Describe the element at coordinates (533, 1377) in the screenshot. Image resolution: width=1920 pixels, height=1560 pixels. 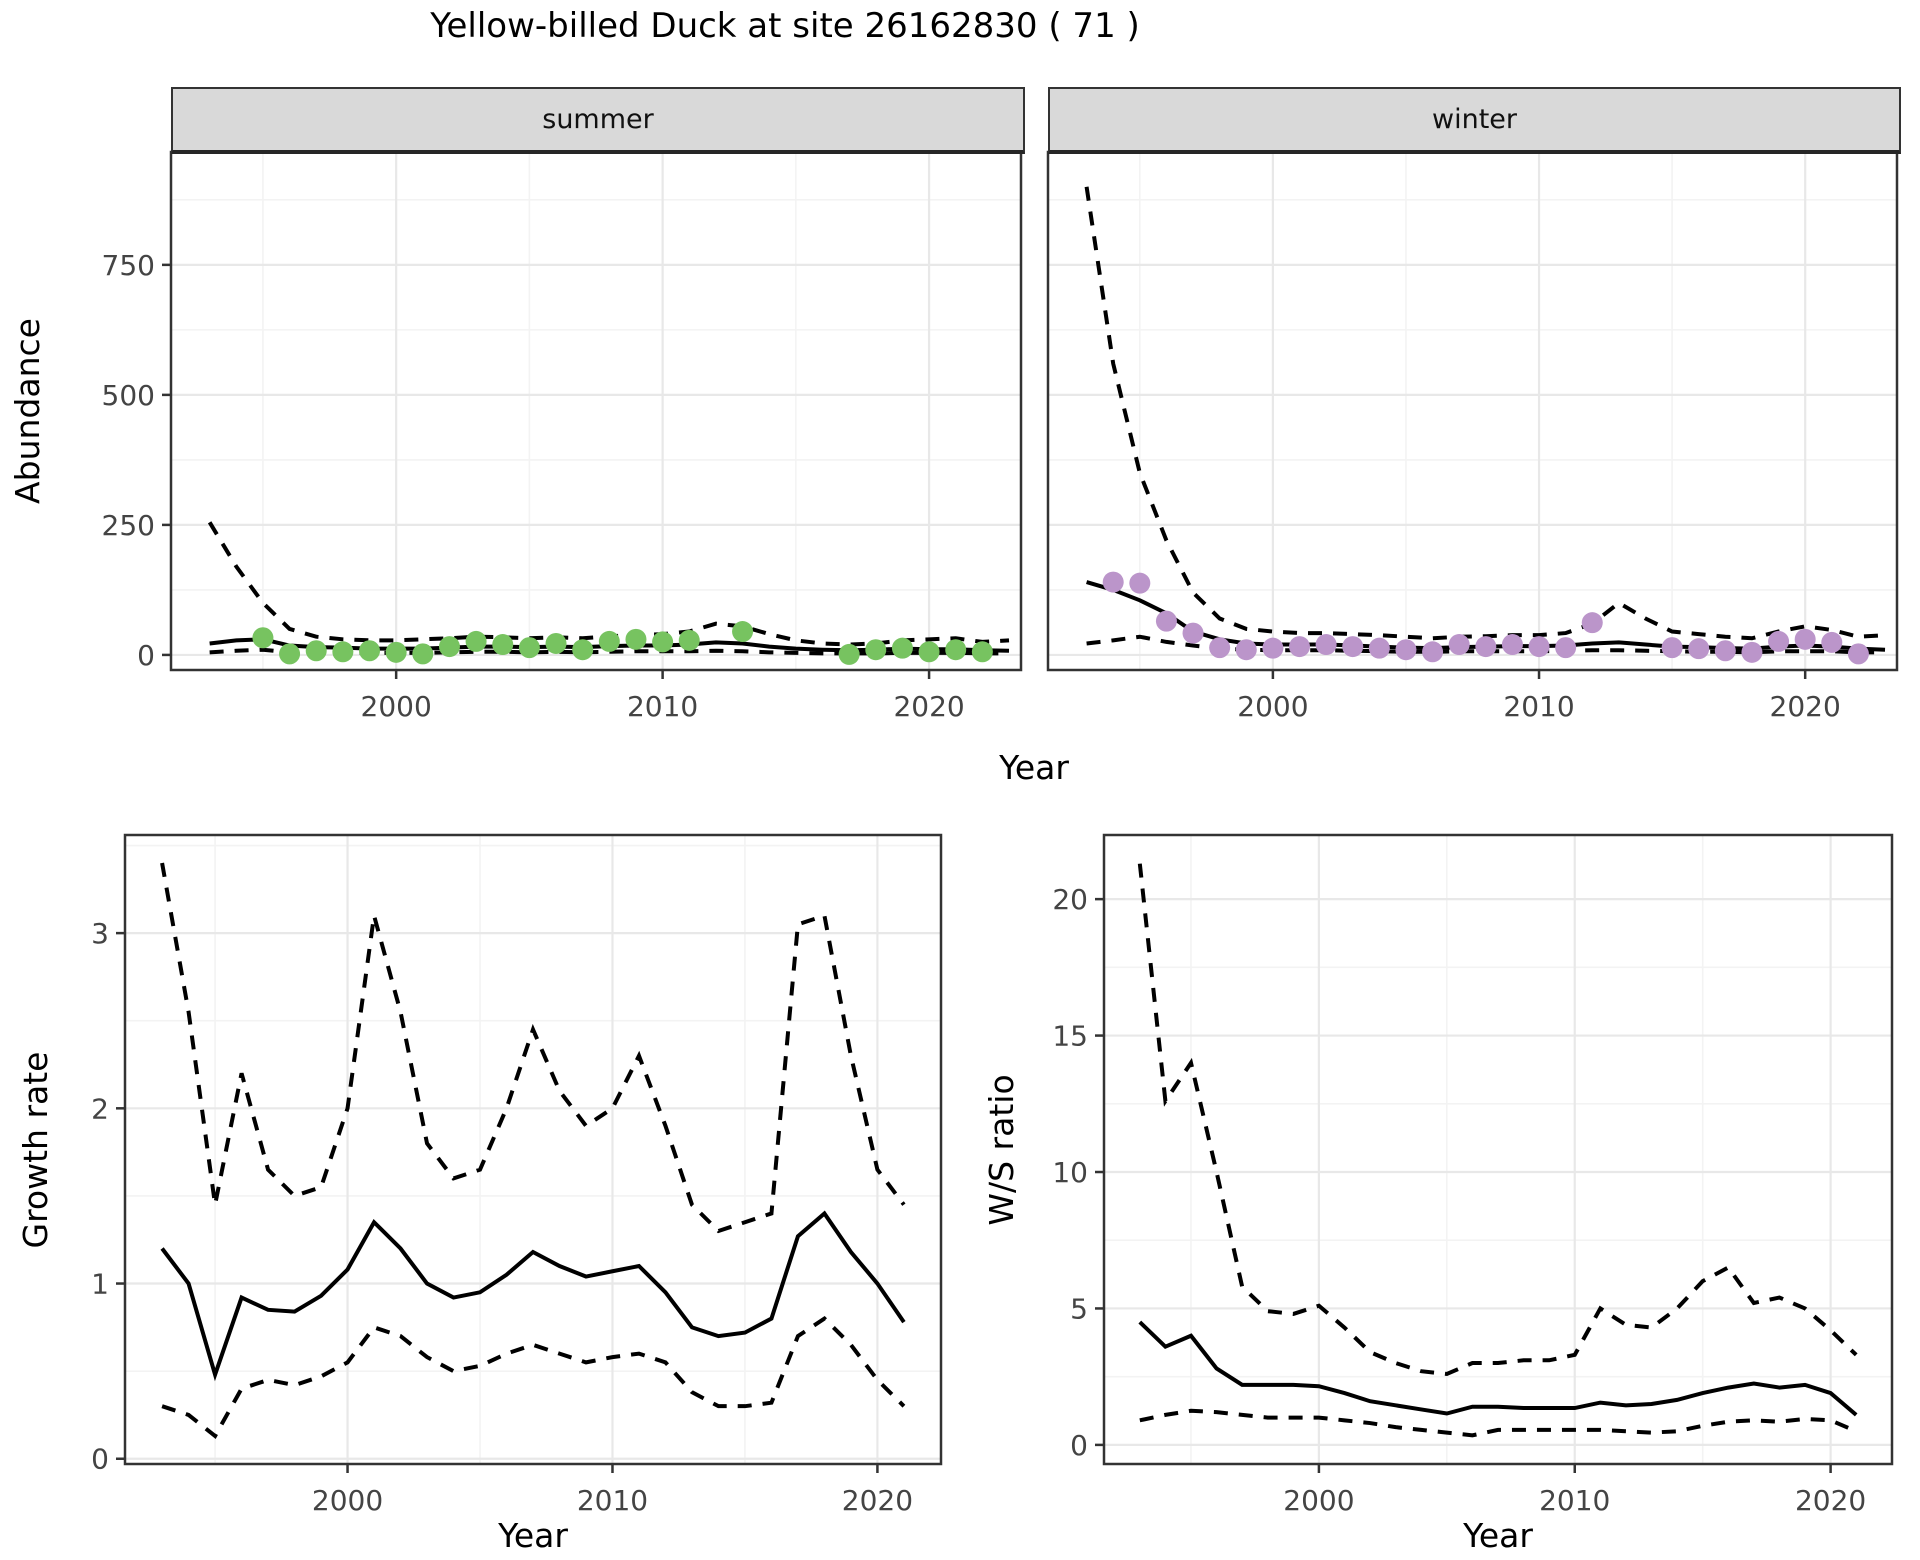
I see `growth-lower_95ci-line` at that location.